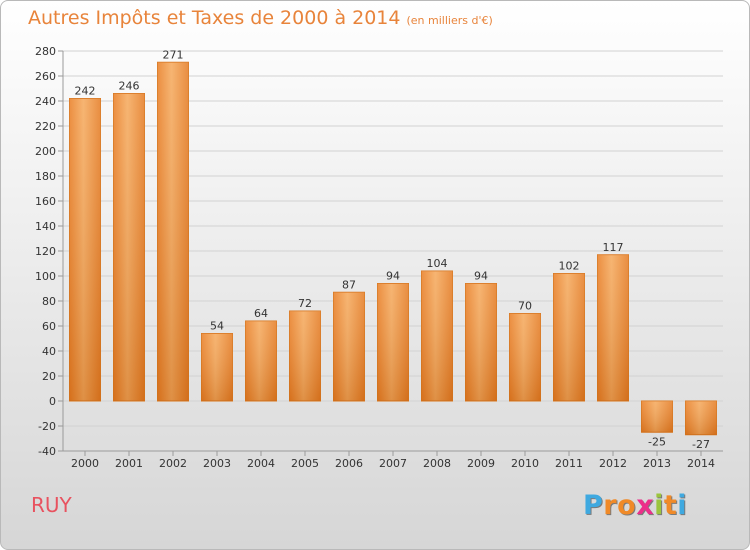 This screenshot has width=750, height=550. Describe the element at coordinates (47, 426) in the screenshot. I see `y-tick-label: -20` at that location.